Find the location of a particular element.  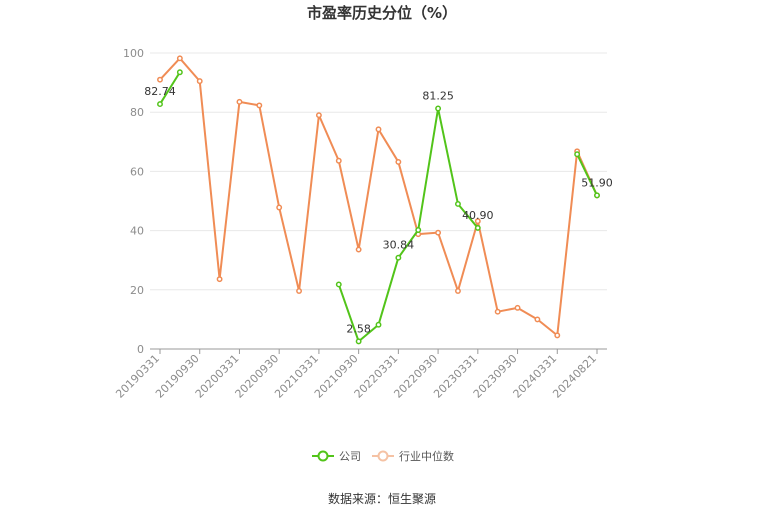

data-label: 81.25 is located at coordinates (438, 96).